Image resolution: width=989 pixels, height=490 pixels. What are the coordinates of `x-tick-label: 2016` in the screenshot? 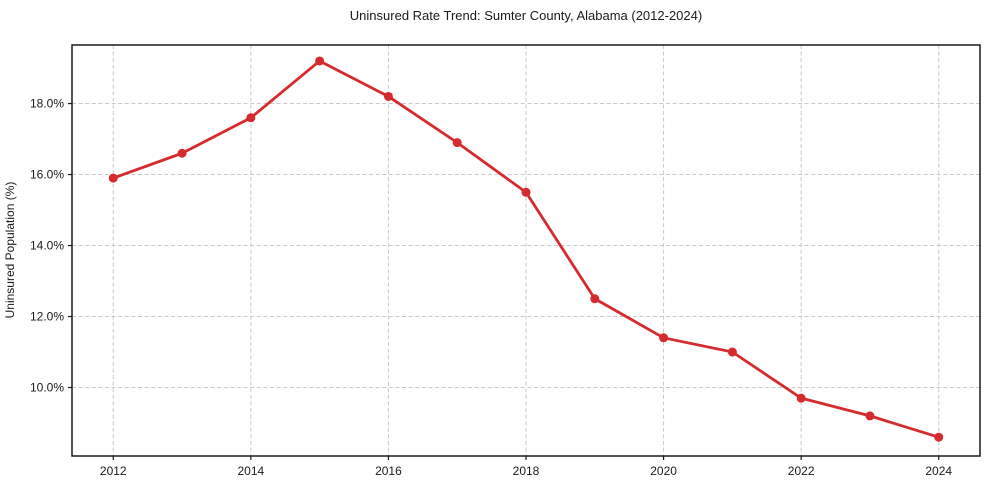 It's located at (388, 471).